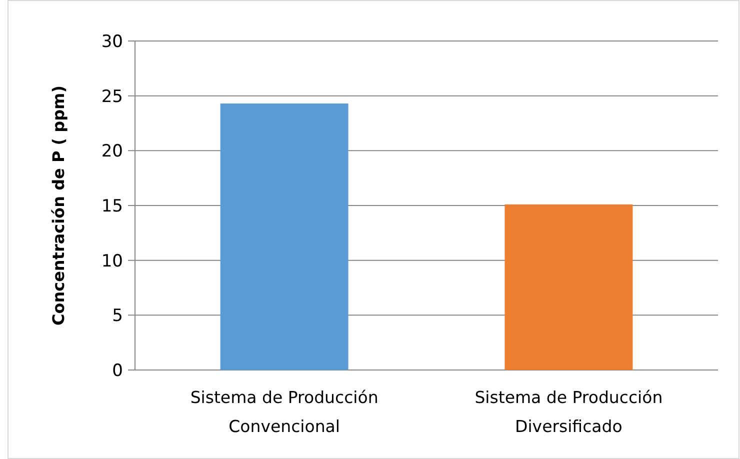  I want to click on x-tick-label: Sistema de Producción Convencional, so click(284, 412).